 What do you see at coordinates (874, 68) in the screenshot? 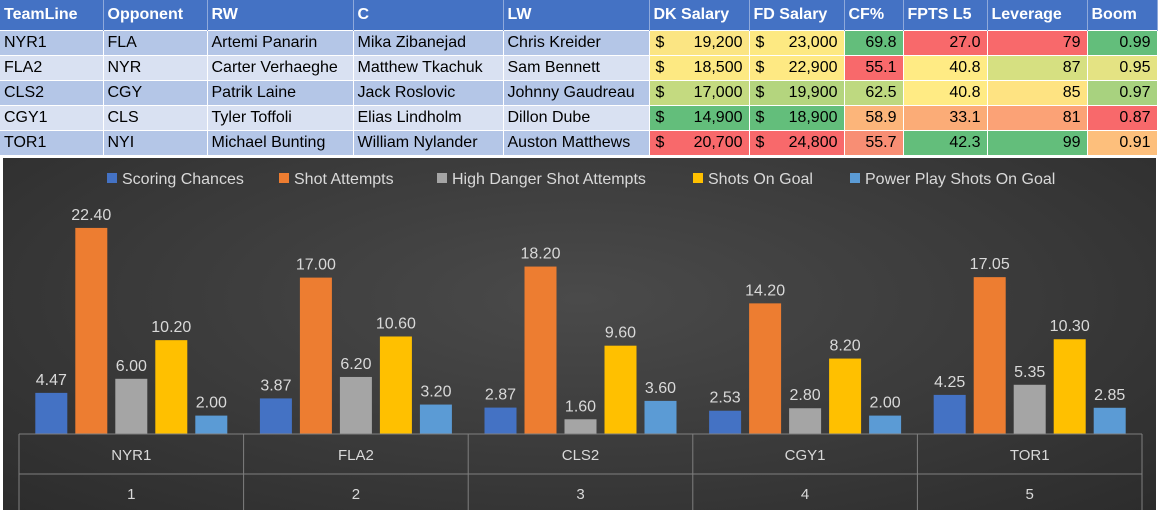
I see `cell-cf-pct: 55.1` at bounding box center [874, 68].